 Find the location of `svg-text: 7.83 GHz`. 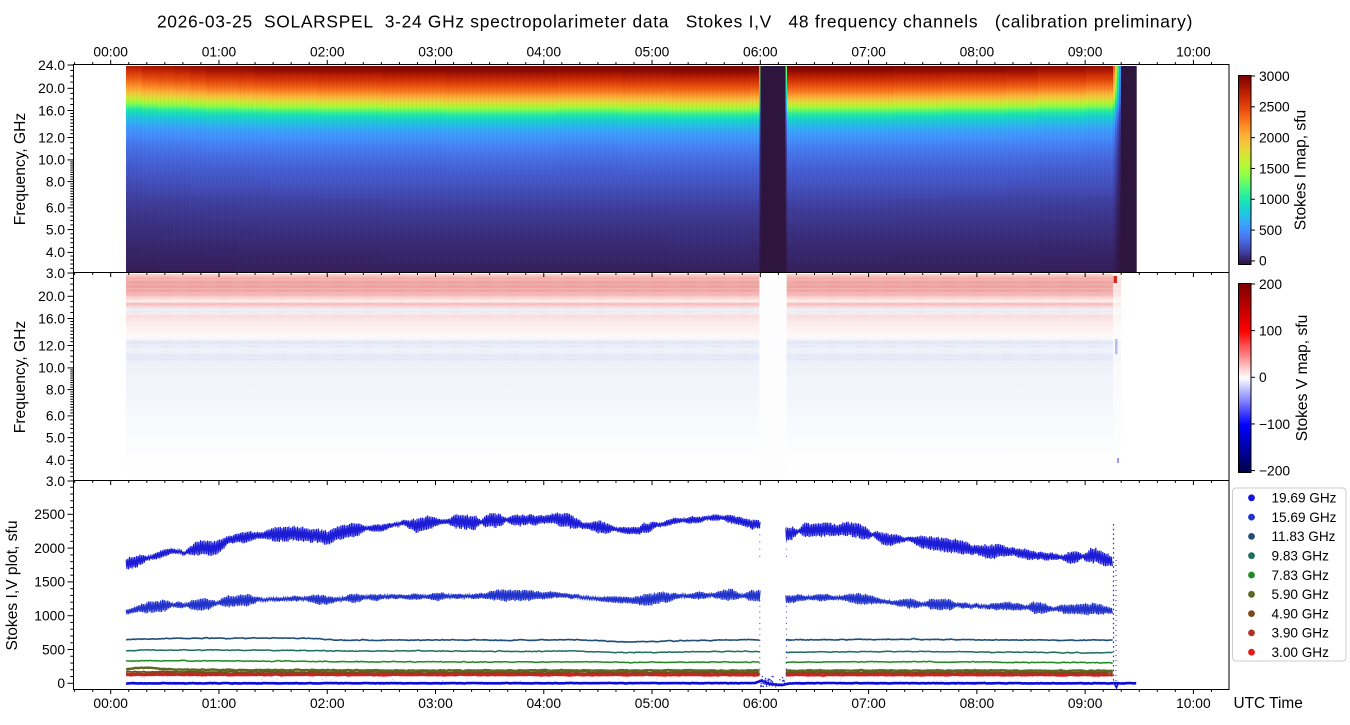

svg-text: 7.83 GHz is located at coordinates (1301, 575).